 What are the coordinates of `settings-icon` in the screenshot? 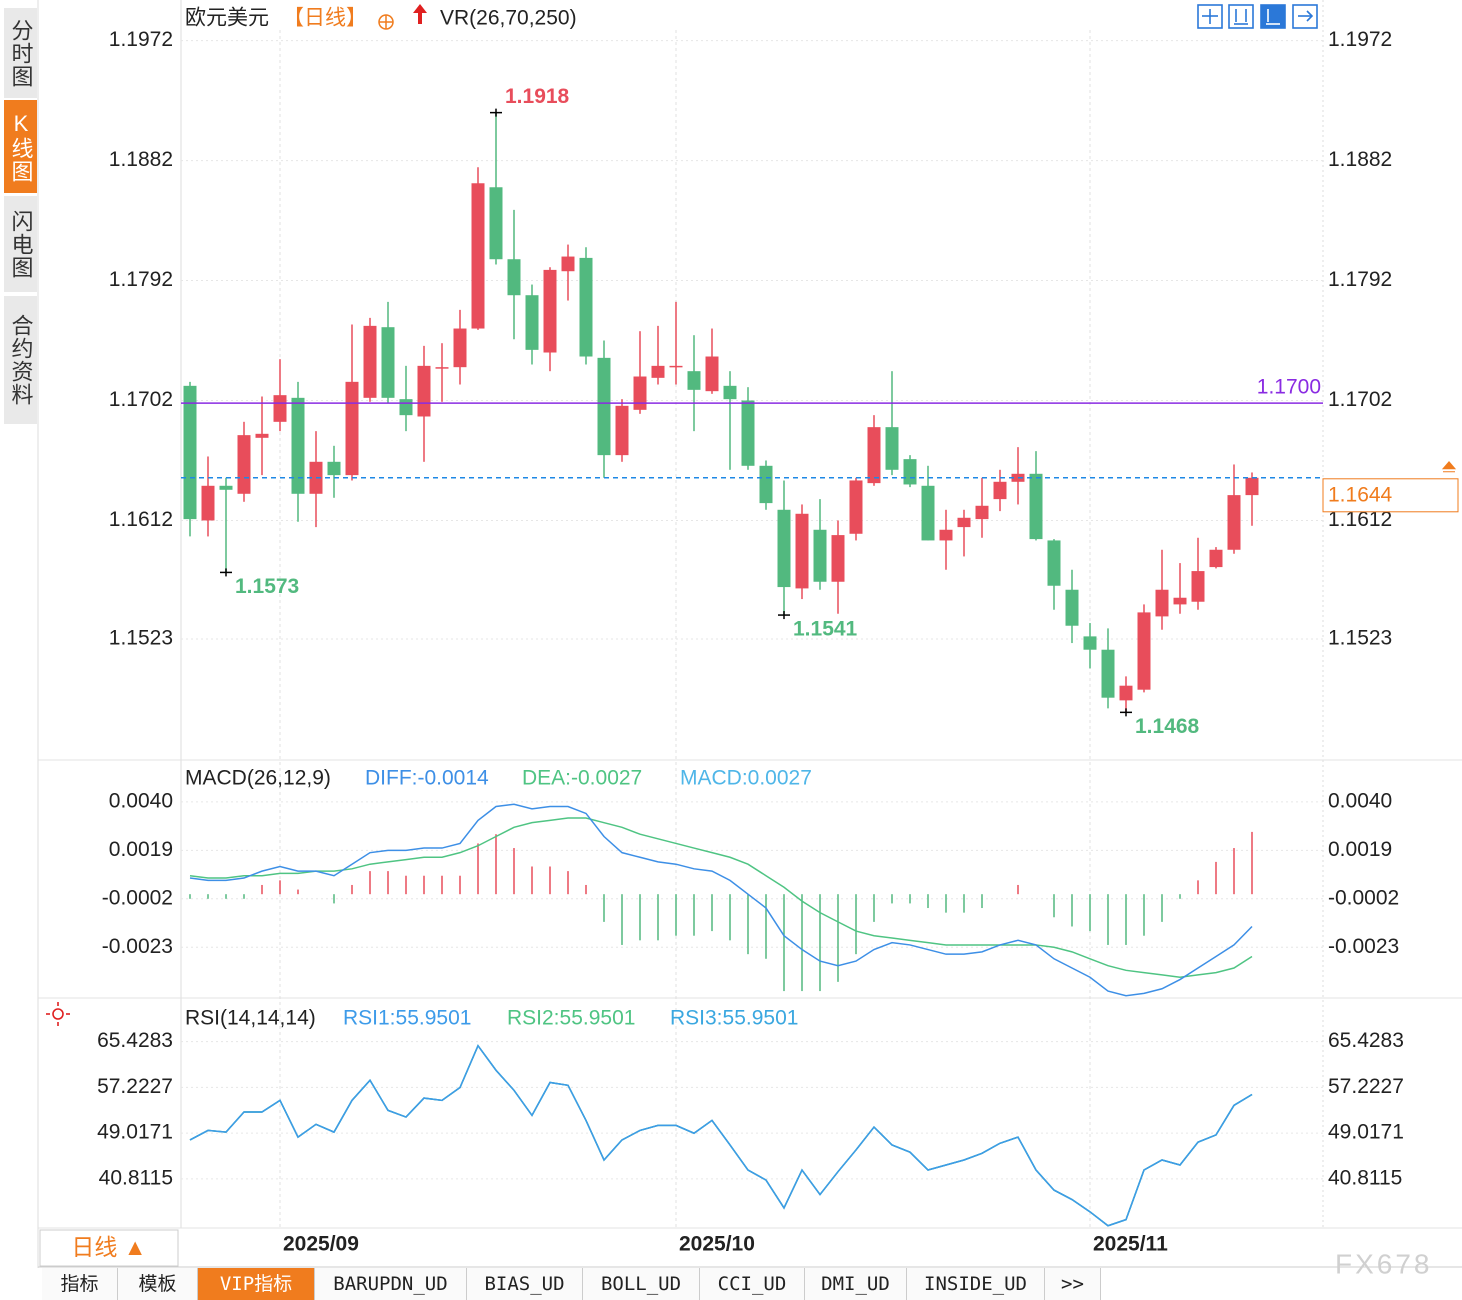 It's located at (386, 22).